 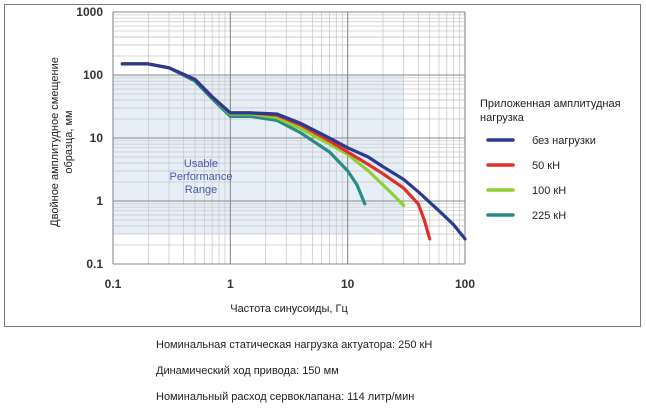 What do you see at coordinates (502, 118) in the screenshot?
I see `legend-title: нагрузка` at bounding box center [502, 118].